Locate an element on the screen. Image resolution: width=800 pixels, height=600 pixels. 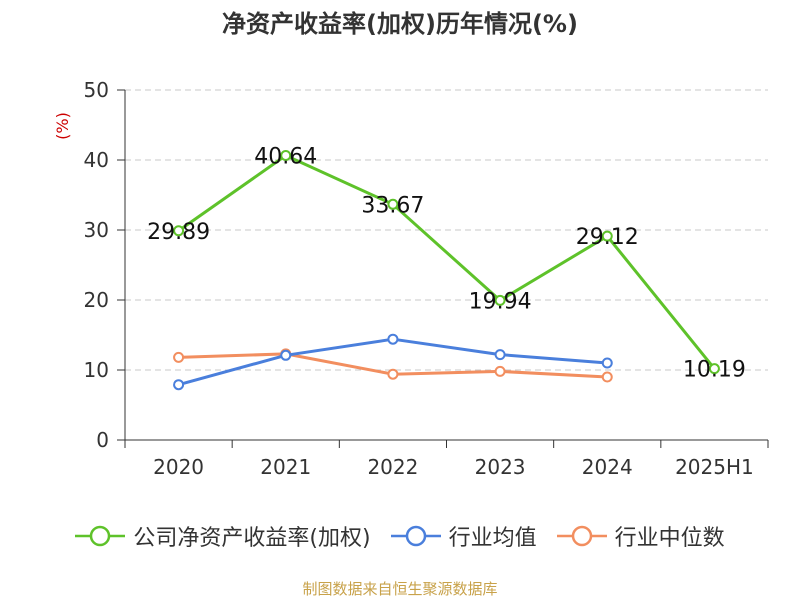
data-label: 40.64 is located at coordinates (285, 157).